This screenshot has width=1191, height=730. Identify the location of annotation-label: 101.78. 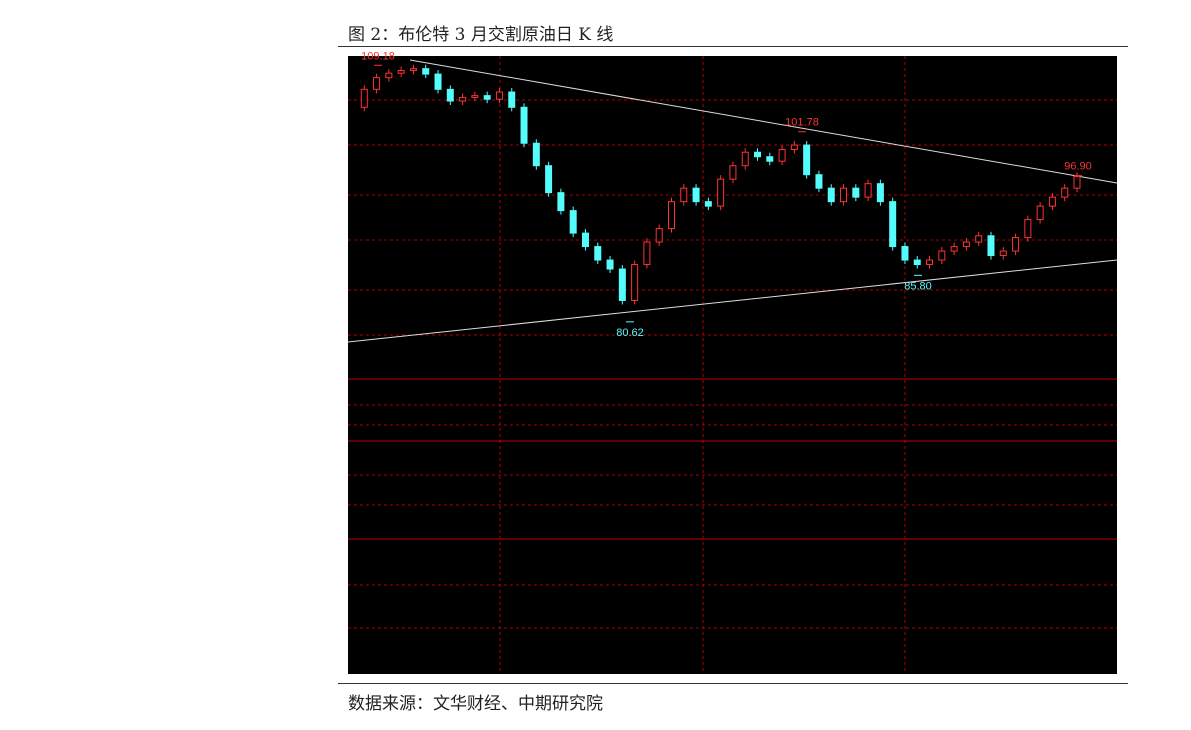
(802, 123).